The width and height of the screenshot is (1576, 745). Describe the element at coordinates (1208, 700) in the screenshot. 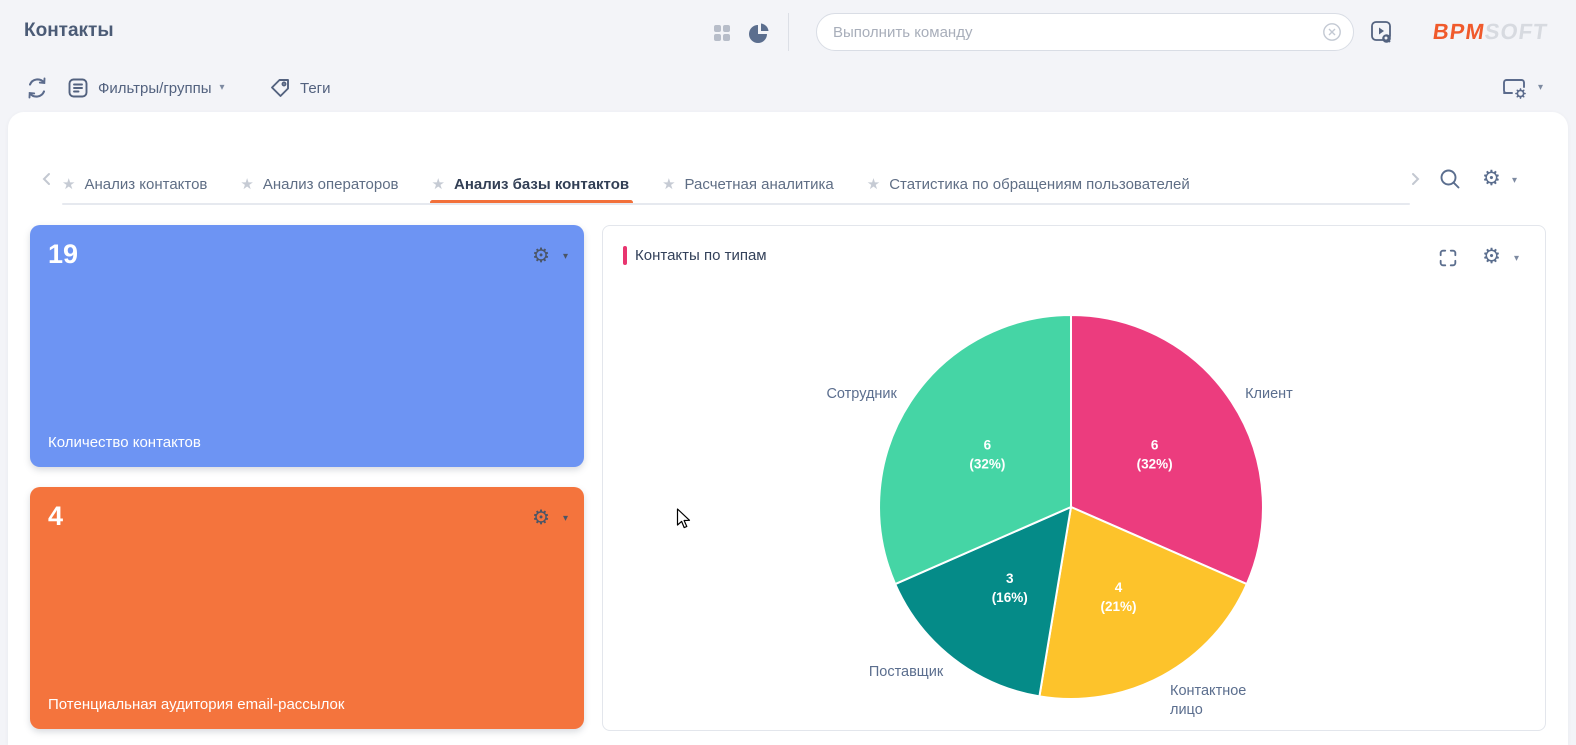

I see `pie-category-label: Контактное лицо` at that location.